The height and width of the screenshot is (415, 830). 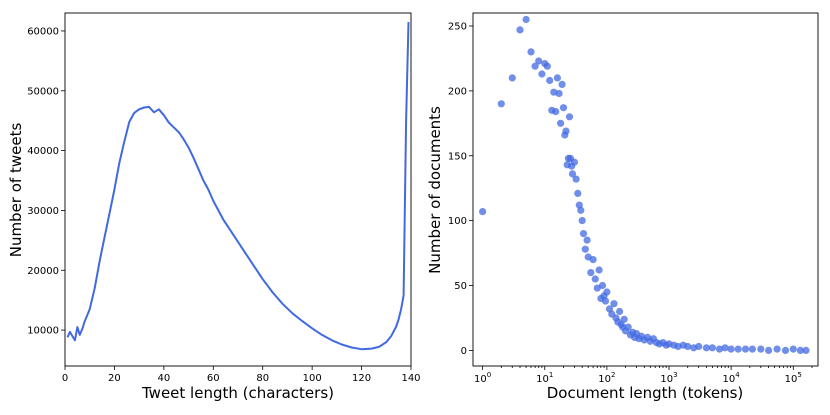 What do you see at coordinates (163, 378) in the screenshot?
I see `x-tick-label: 40` at bounding box center [163, 378].